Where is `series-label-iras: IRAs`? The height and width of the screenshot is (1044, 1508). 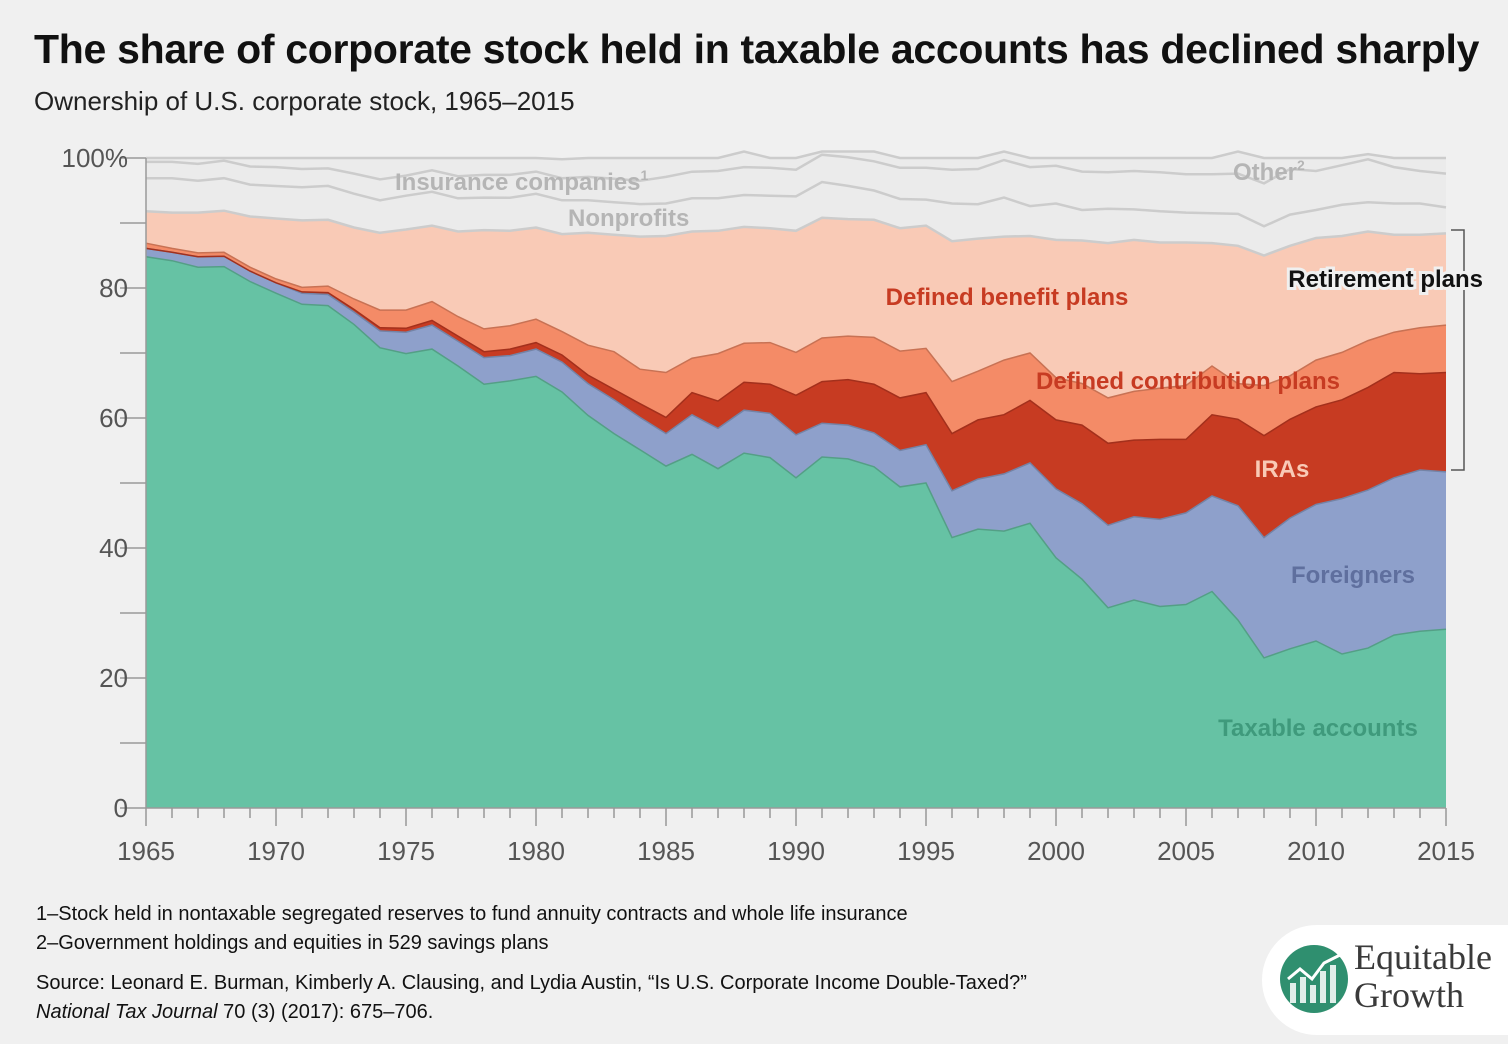 series-label-iras: IRAs is located at coordinates (1282, 469).